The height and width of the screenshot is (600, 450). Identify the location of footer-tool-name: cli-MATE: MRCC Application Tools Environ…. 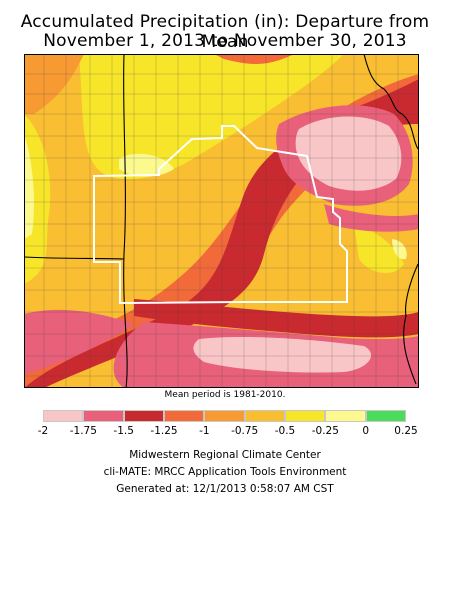
(225, 472).